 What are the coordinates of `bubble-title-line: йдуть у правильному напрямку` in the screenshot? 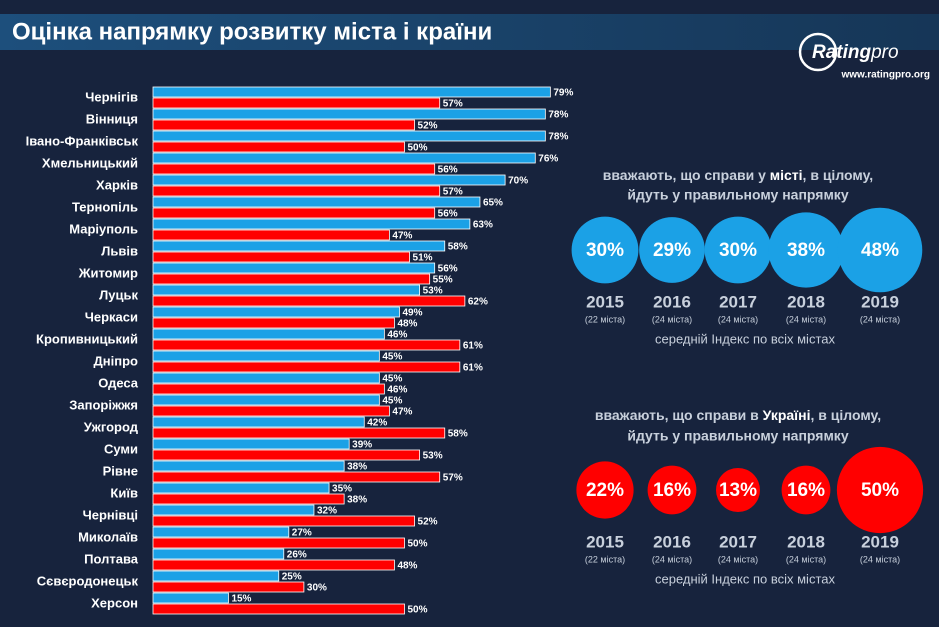 It's located at (737, 436).